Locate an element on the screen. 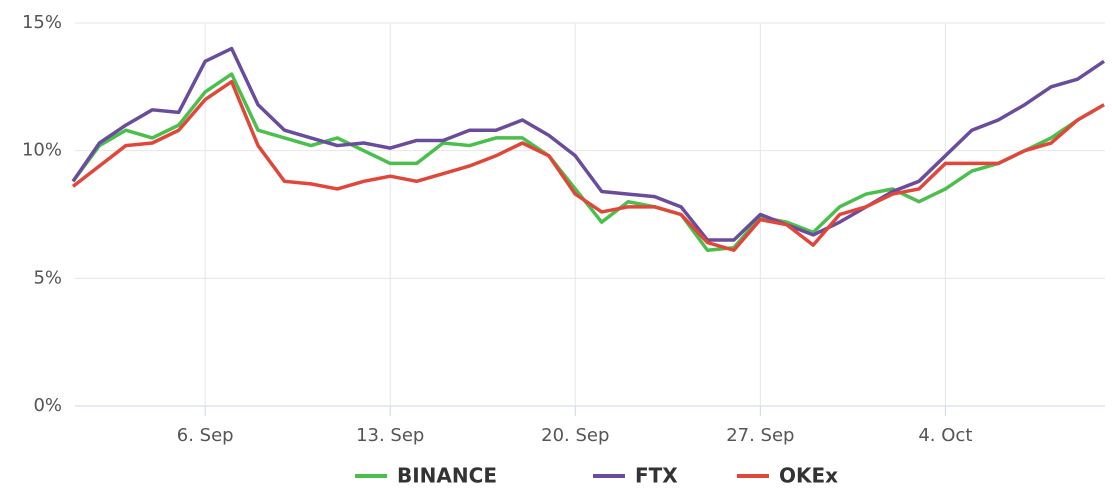 This screenshot has height=502, width=1120. legend-label: FTX is located at coordinates (656, 476).